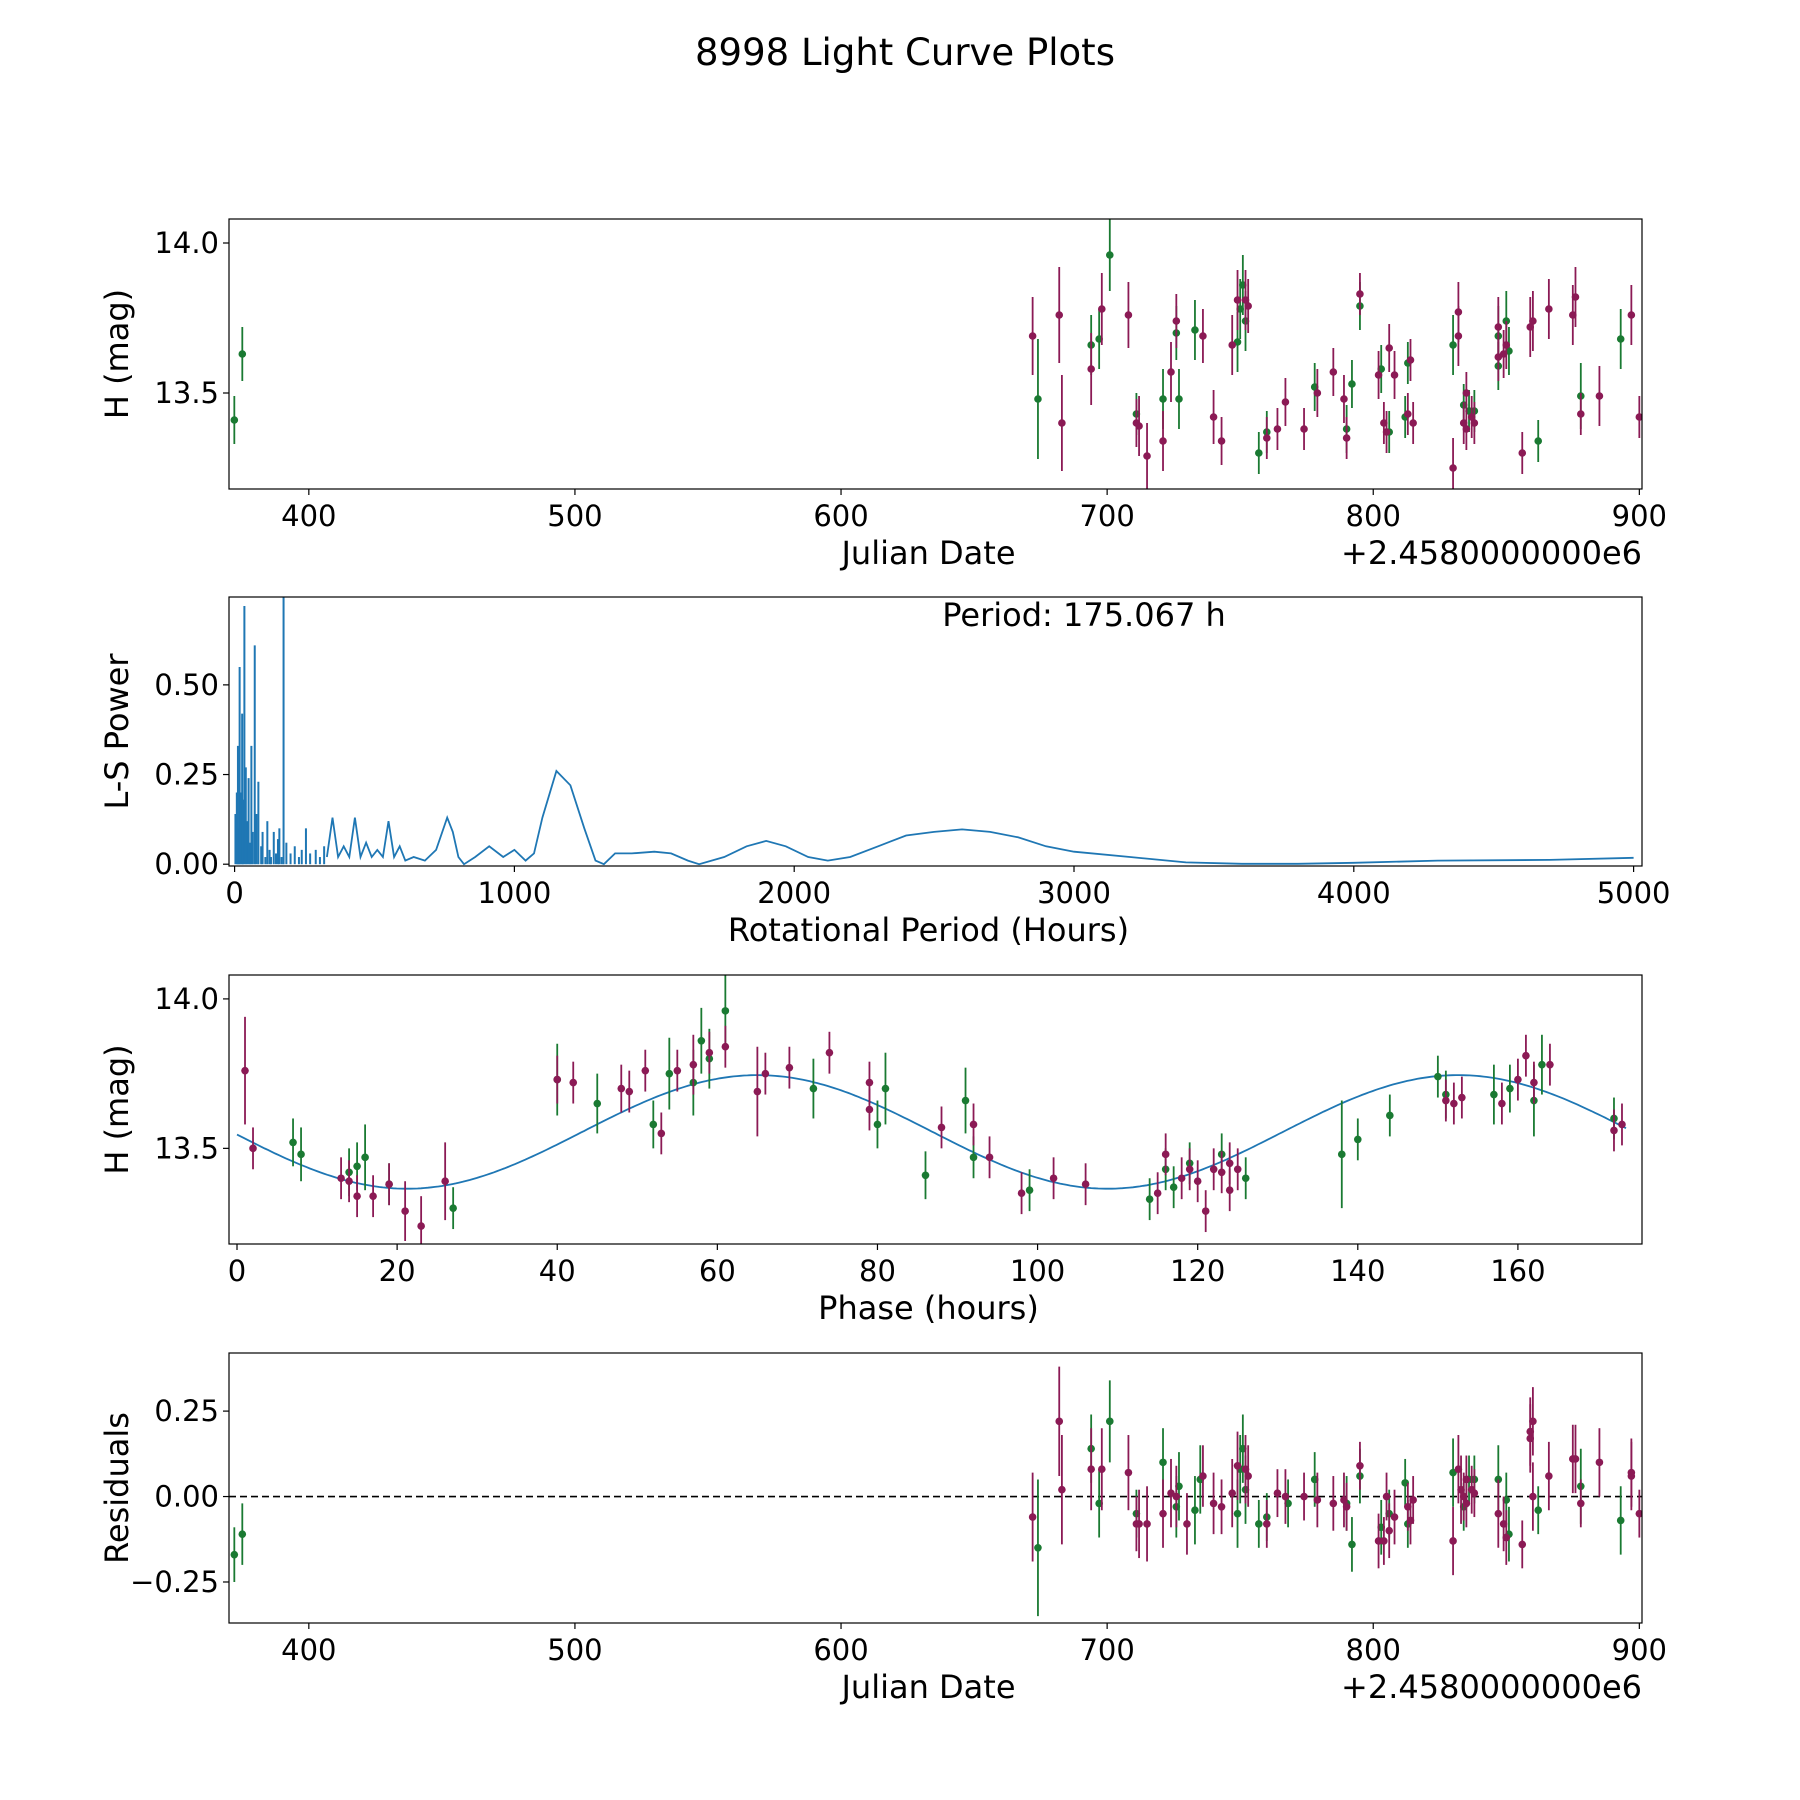 Image resolution: width=1800 pixels, height=1800 pixels. I want to click on figure-title: 8998 Light Curve Plots, so click(905, 52).